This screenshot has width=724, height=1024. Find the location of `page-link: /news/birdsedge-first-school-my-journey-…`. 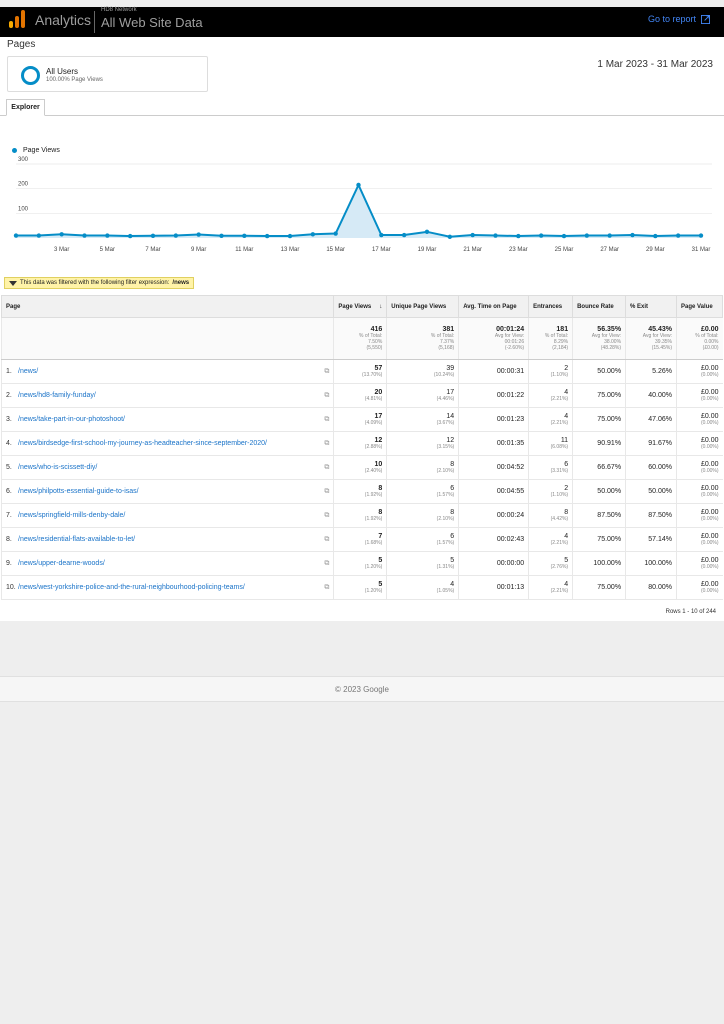

page-link: /news/birdsedge-first-school-my-journey-… is located at coordinates (142, 443).